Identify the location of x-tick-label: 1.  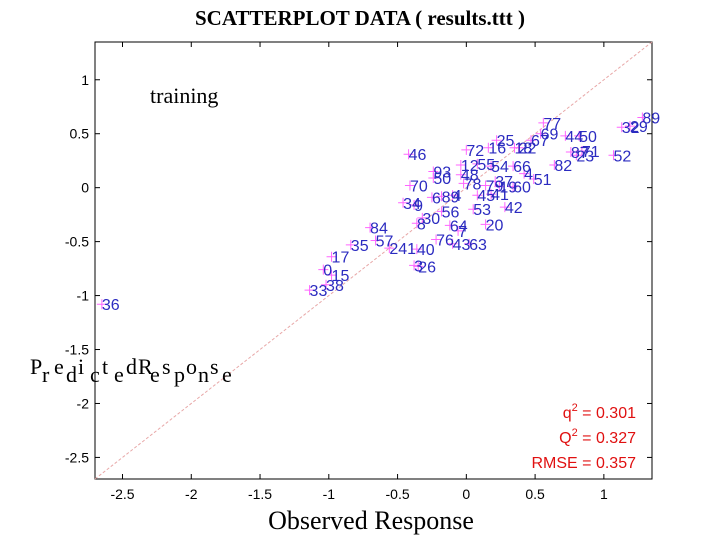
(604, 494).